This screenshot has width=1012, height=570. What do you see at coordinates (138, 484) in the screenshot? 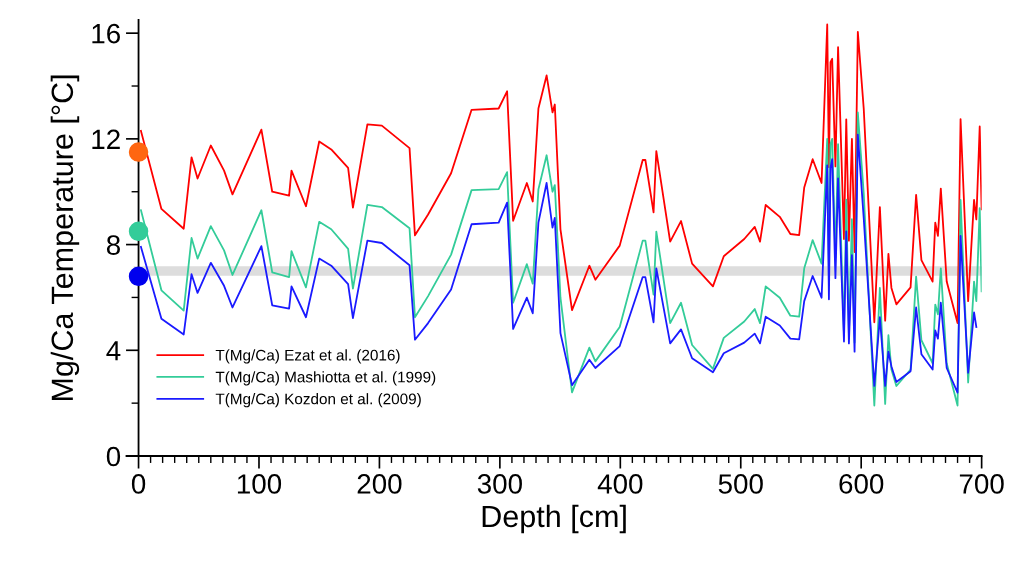
I see `x-tick-label: 0` at bounding box center [138, 484].